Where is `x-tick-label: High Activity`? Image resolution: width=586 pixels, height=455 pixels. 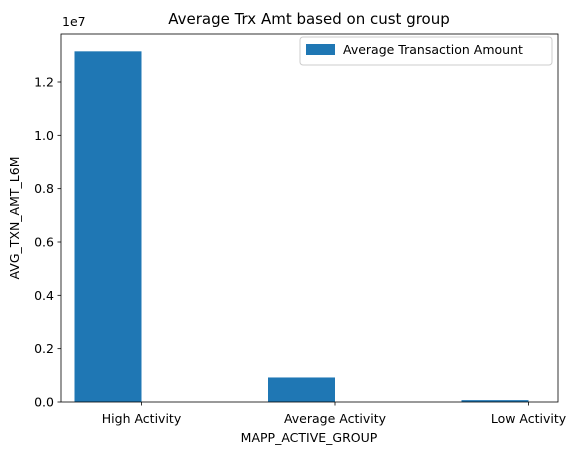
x-tick-label: High Activity is located at coordinates (142, 418).